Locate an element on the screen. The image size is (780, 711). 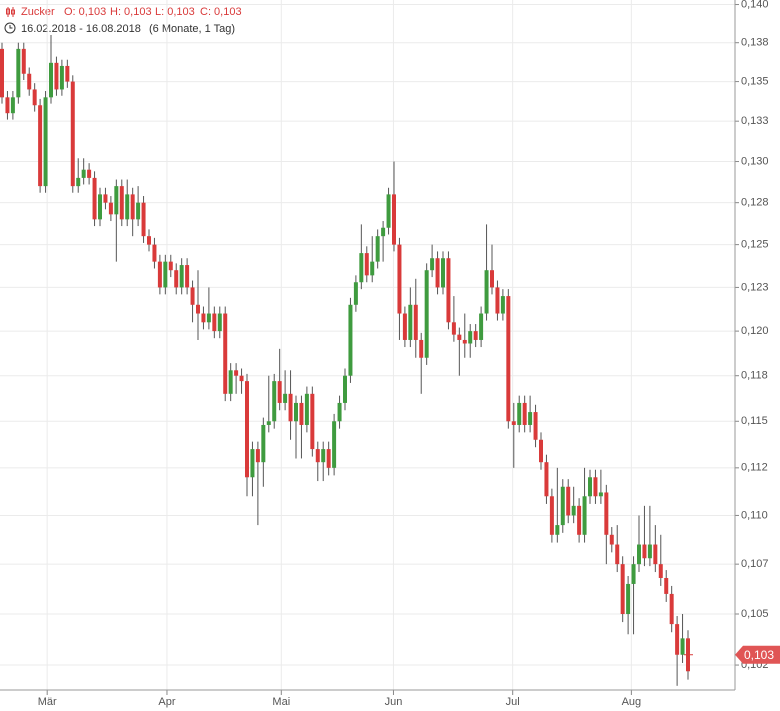
date-range: 16.02.2018 - 16.08.2018 is located at coordinates (81, 29).